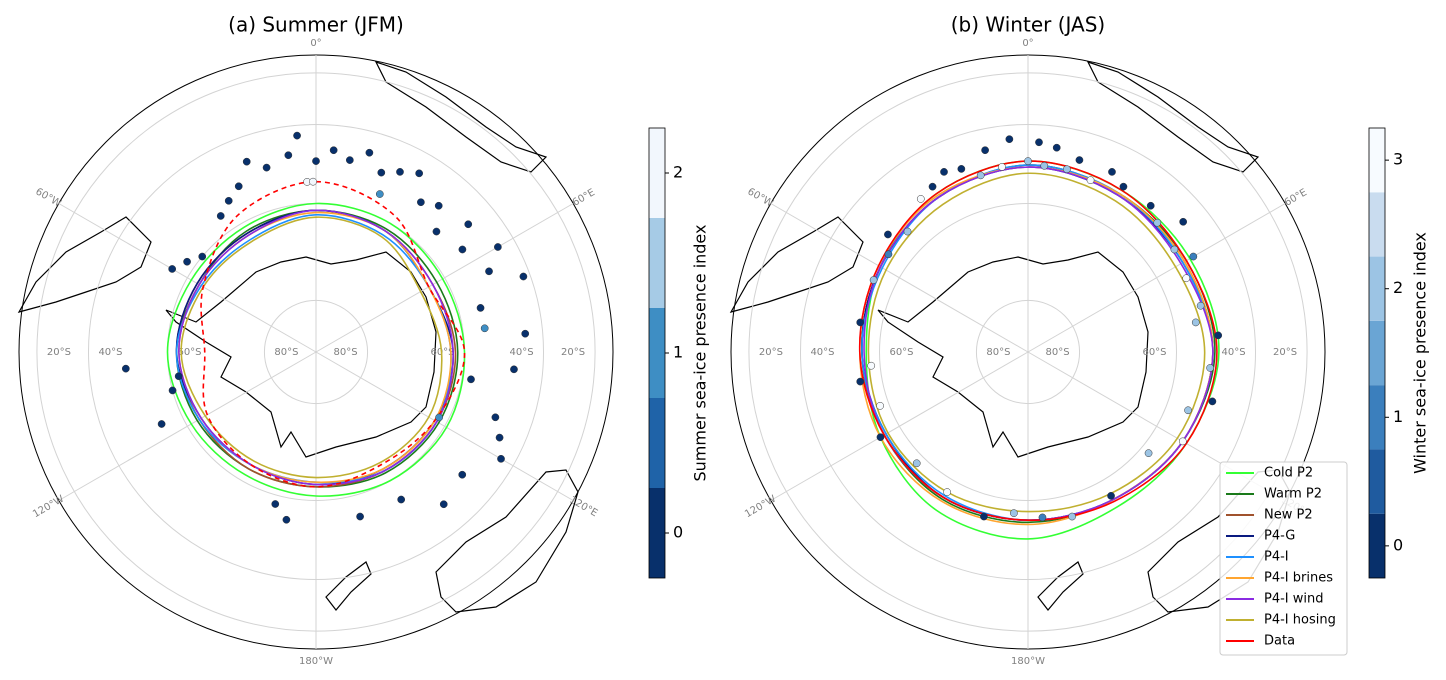  I want to click on colorbar-tick-label: 2, so click(678, 172).